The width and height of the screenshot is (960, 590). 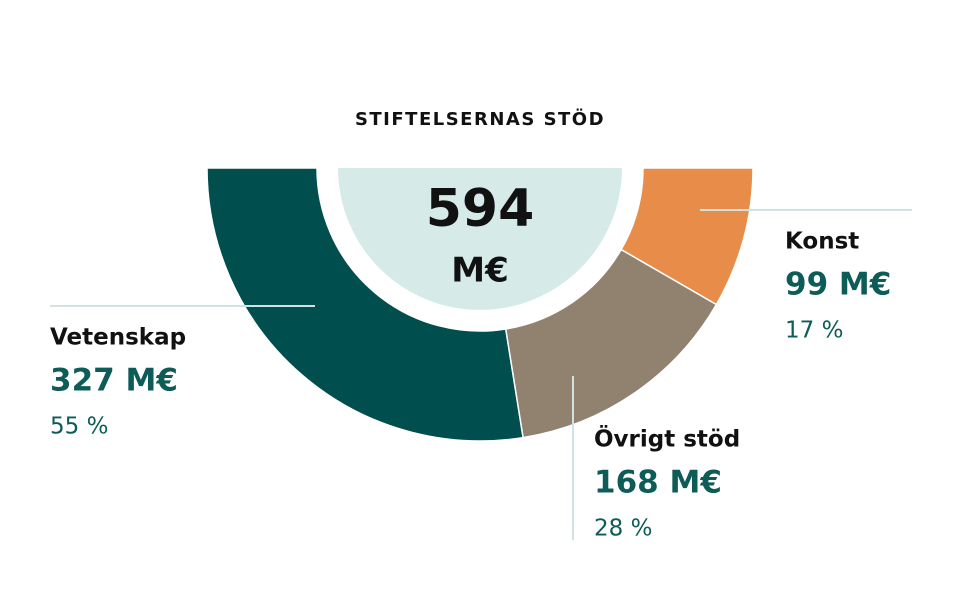 What do you see at coordinates (118, 338) in the screenshot?
I see `category-label: Vetenskap` at bounding box center [118, 338].